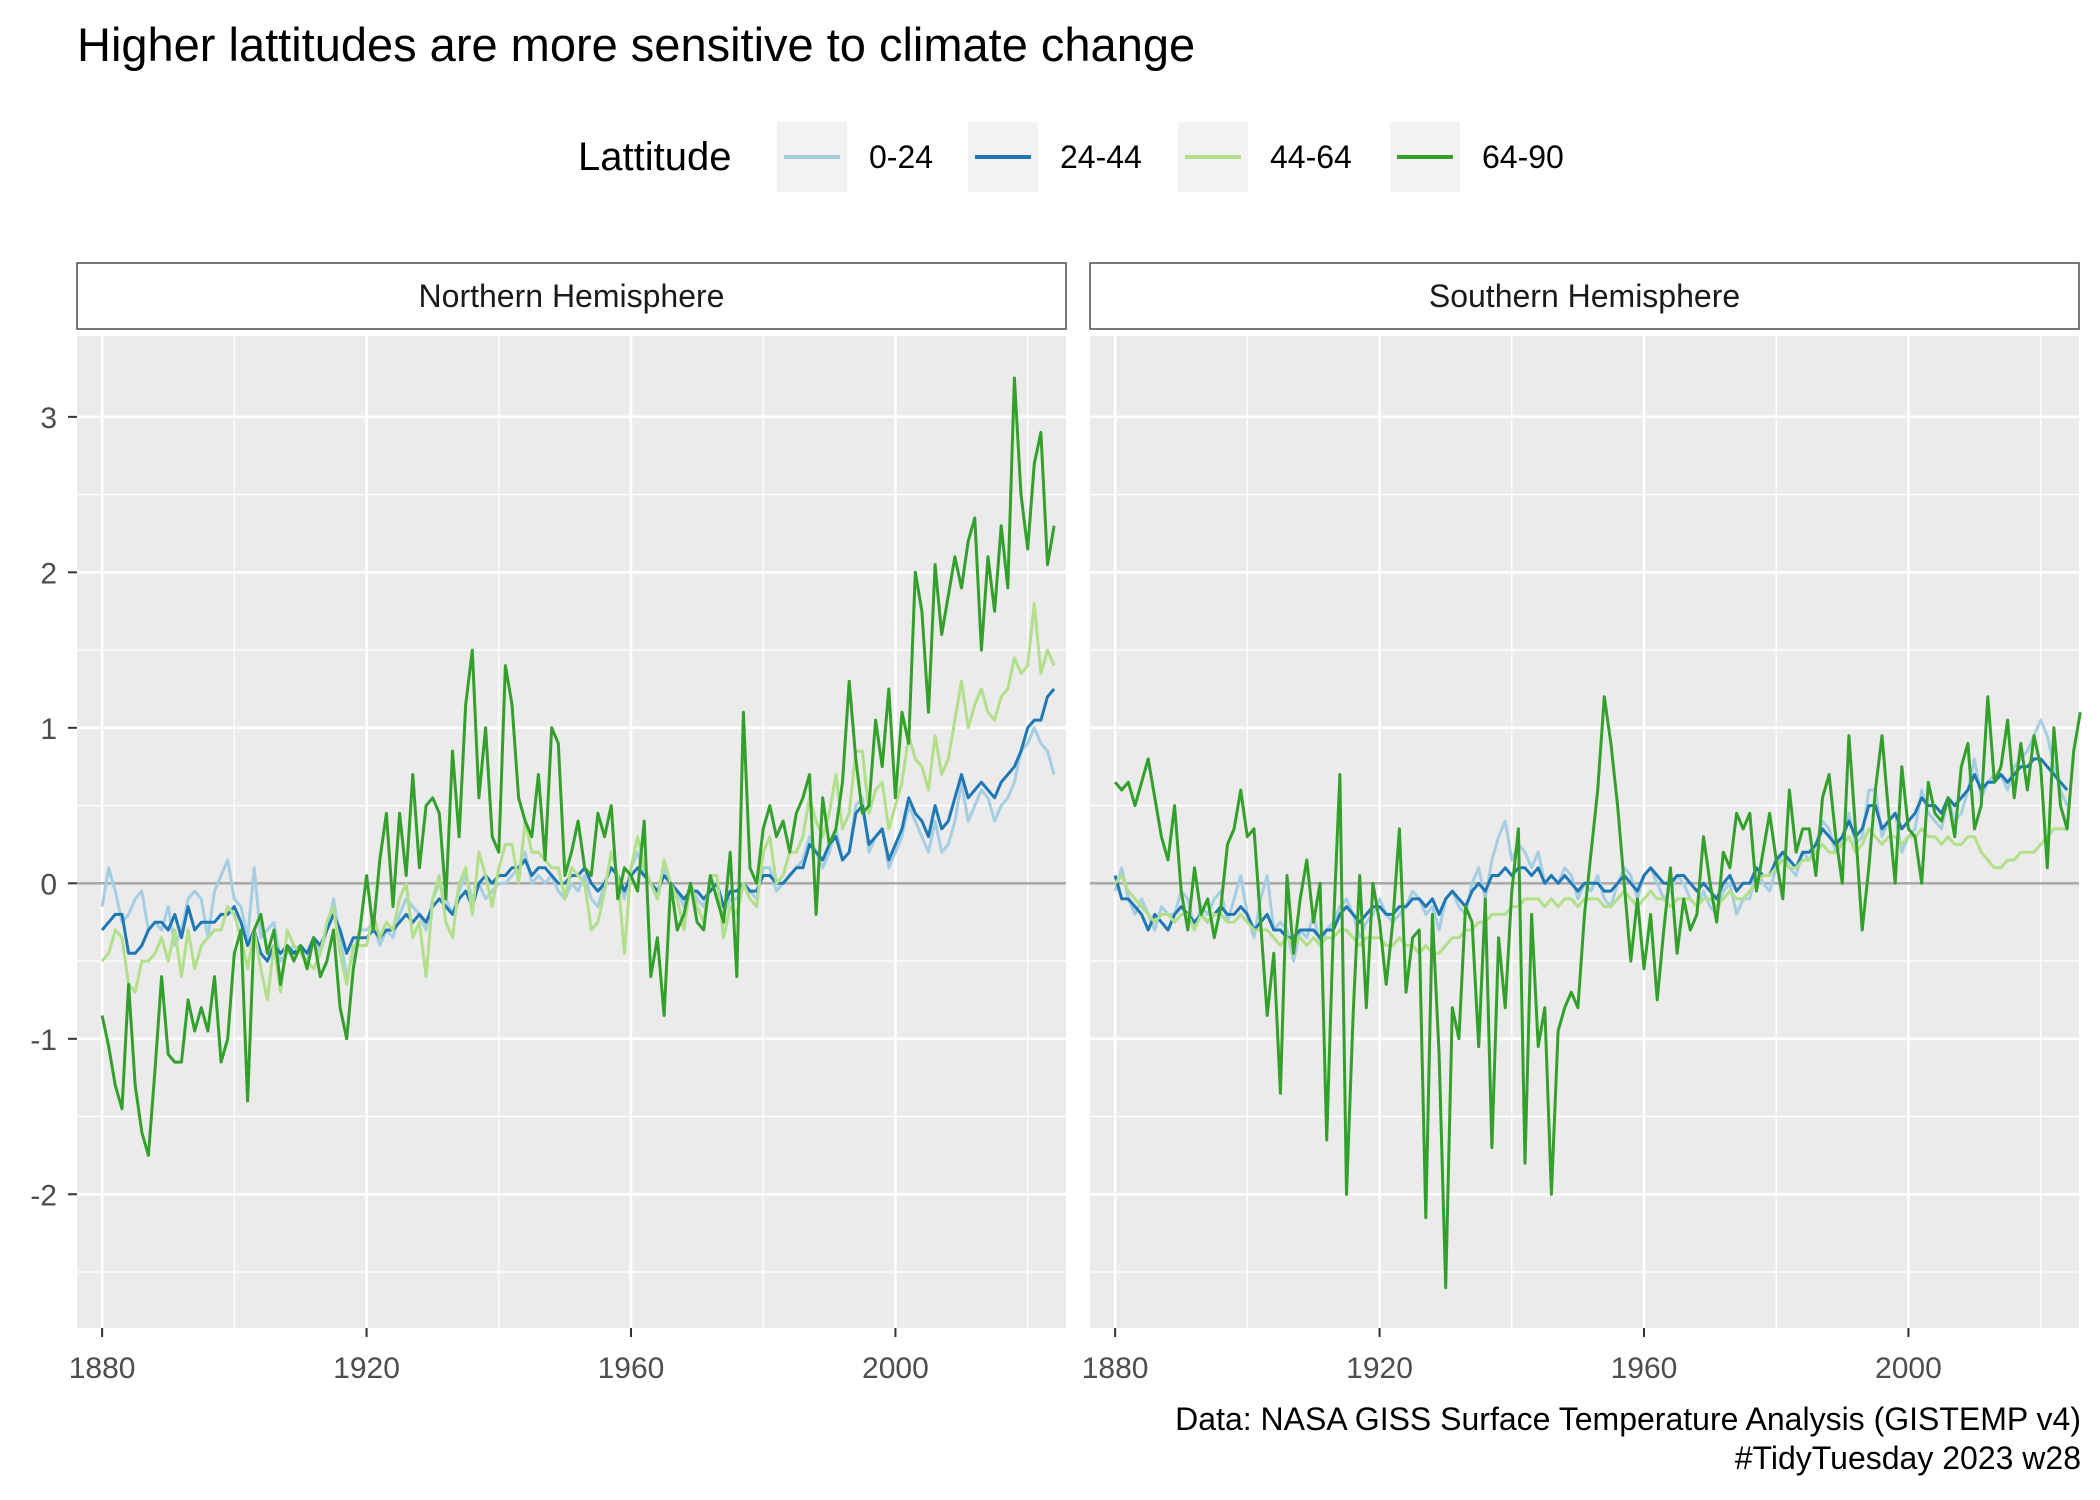  Describe the element at coordinates (1908, 1458) in the screenshot. I see `caption-line-2: #TidyTuesday 2023 w28` at that location.